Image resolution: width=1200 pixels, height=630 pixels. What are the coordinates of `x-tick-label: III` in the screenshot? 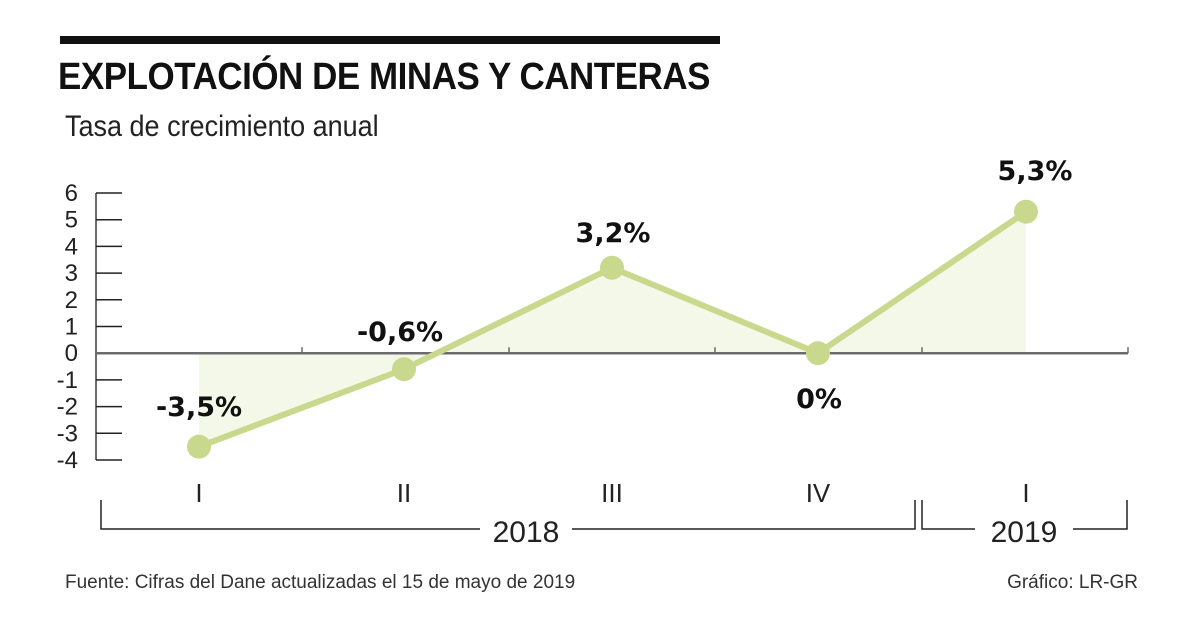 It's located at (612, 493).